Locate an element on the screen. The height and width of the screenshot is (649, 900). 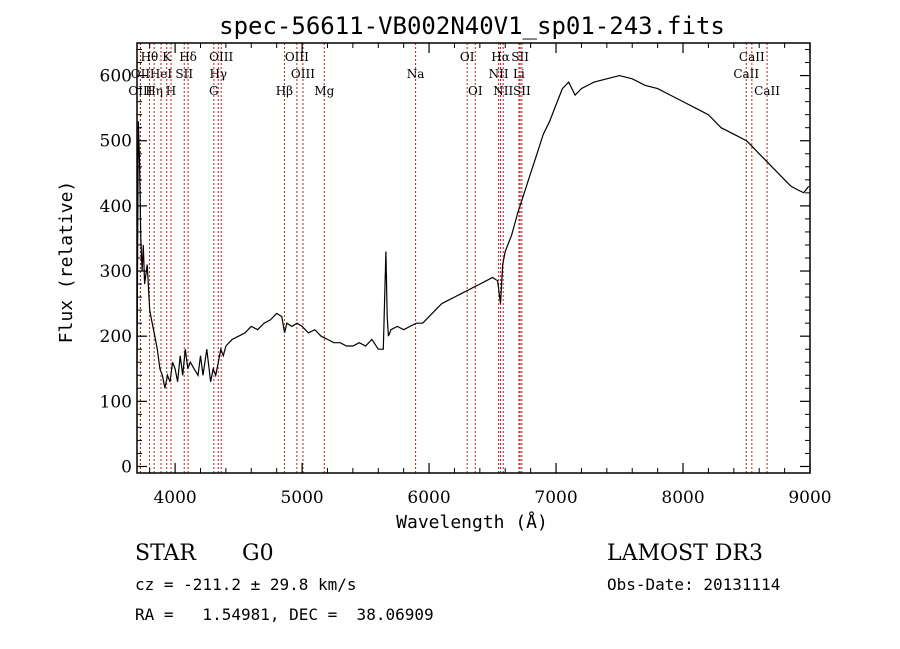
x-tick-label: 5000 is located at coordinates (301, 498).